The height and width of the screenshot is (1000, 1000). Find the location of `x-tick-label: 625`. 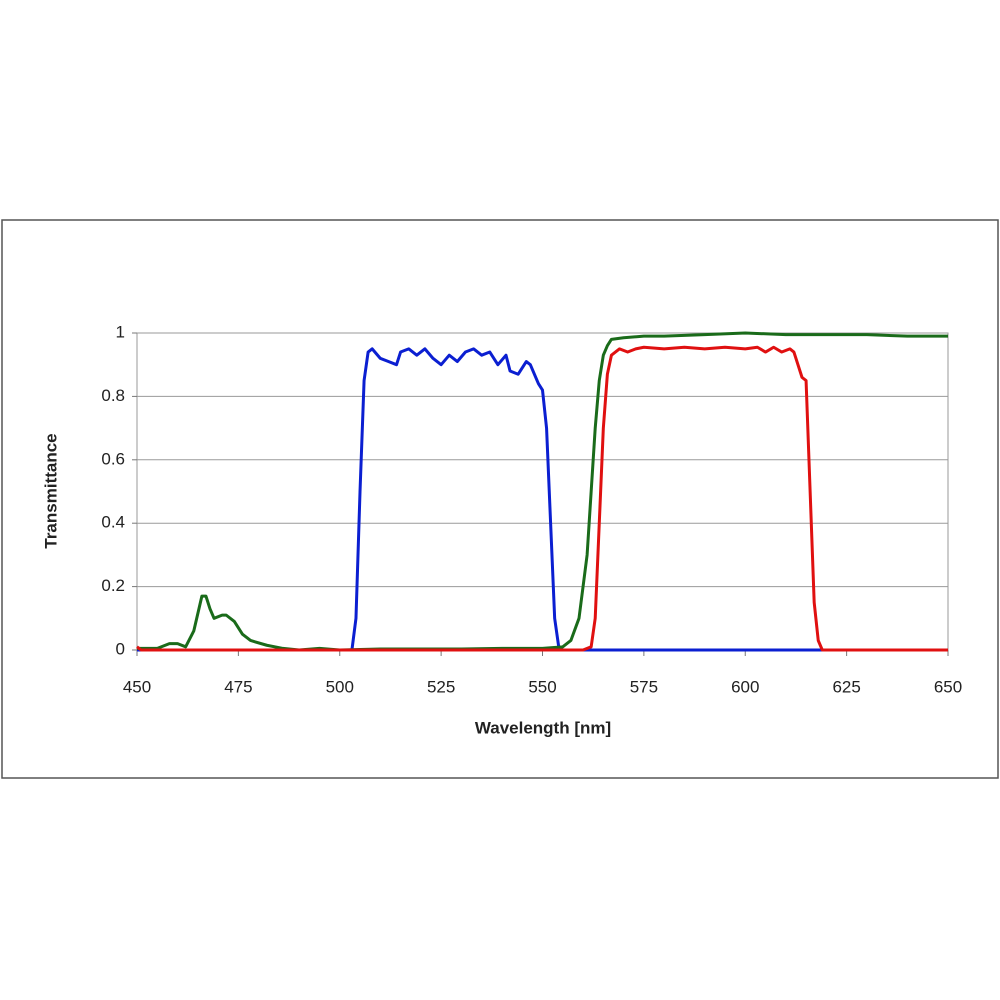

x-tick-label: 625 is located at coordinates (846, 686).